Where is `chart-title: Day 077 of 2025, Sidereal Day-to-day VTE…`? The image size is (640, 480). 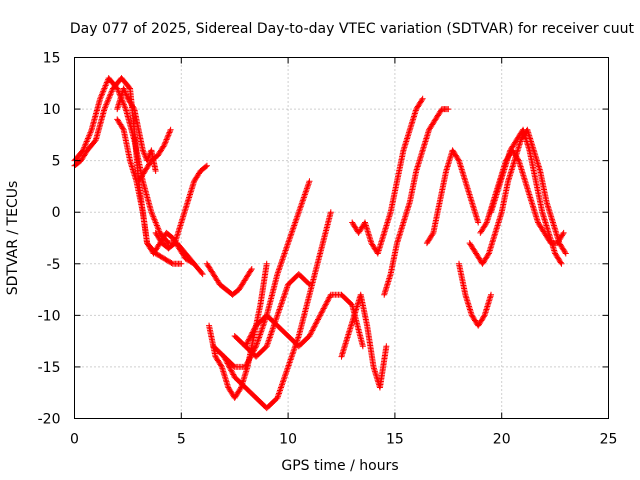 chart-title: Day 077 of 2025, Sidereal Day-to-day VTE… is located at coordinates (352, 29).